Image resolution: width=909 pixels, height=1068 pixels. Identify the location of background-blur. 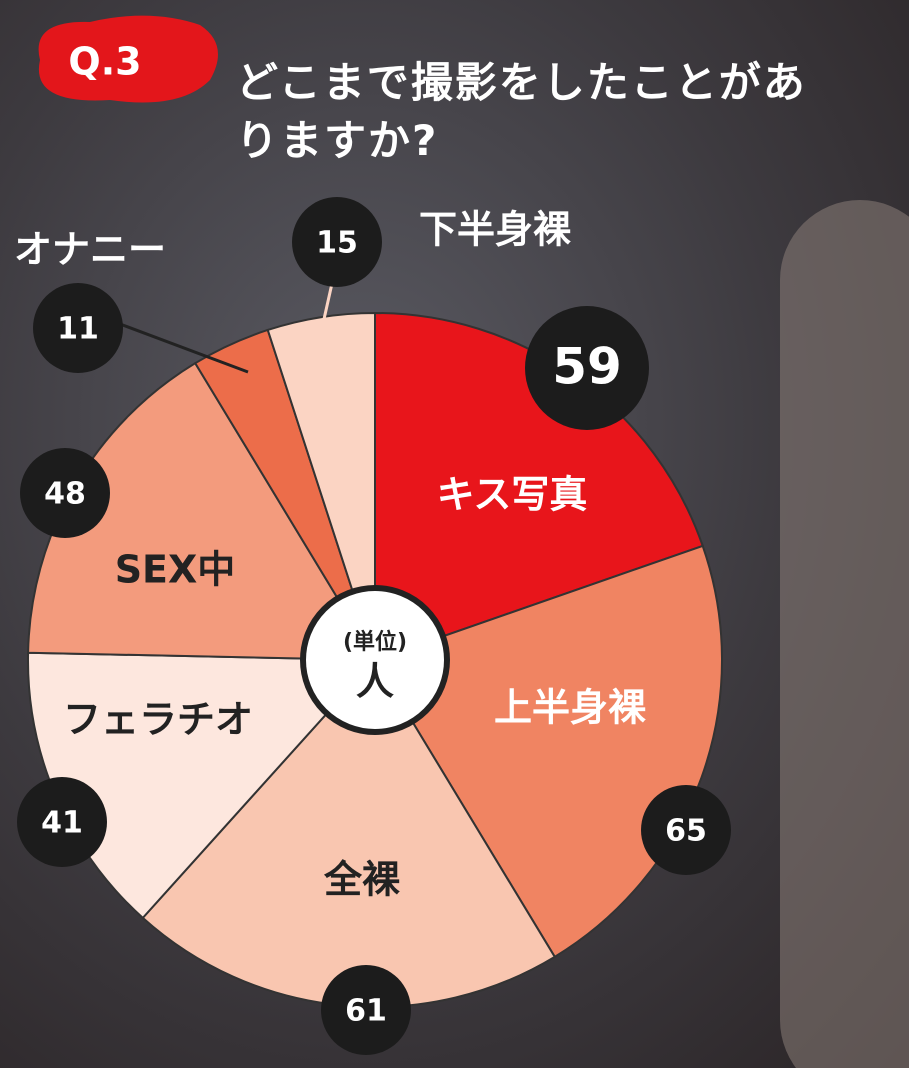
(844, 634).